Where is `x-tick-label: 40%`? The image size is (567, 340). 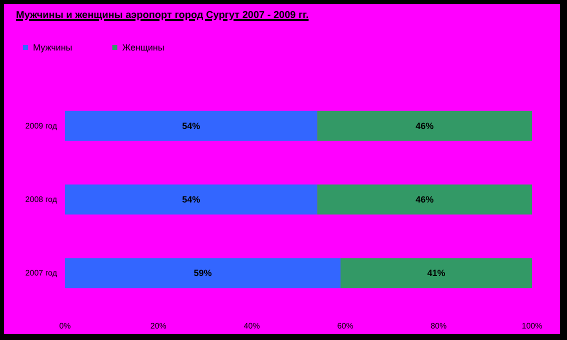 x-tick-label: 40% is located at coordinates (252, 326).